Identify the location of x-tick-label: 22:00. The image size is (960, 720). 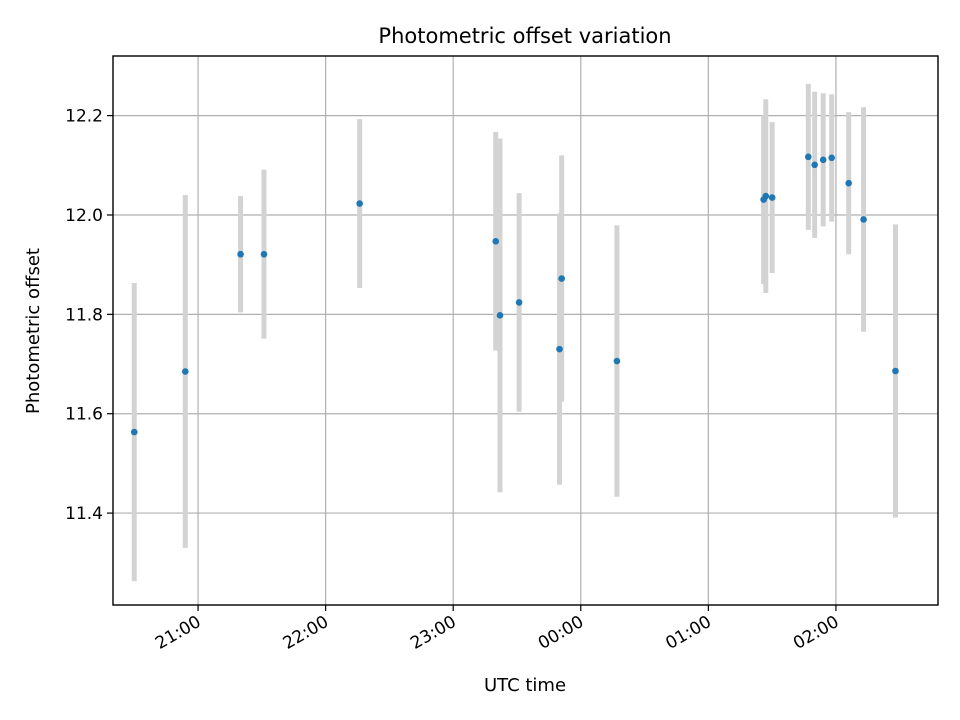
(306, 633).